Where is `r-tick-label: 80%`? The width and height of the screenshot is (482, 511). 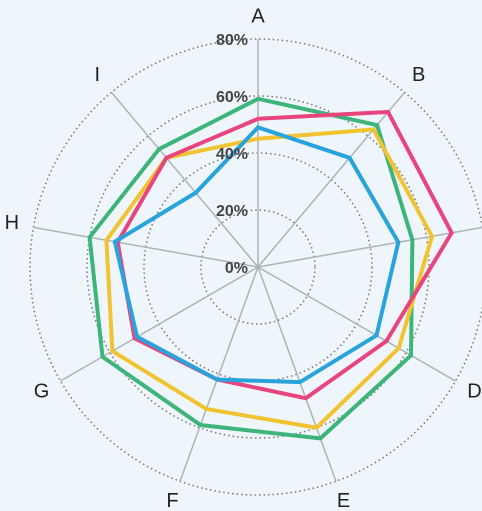
r-tick-label: 80% is located at coordinates (232, 40).